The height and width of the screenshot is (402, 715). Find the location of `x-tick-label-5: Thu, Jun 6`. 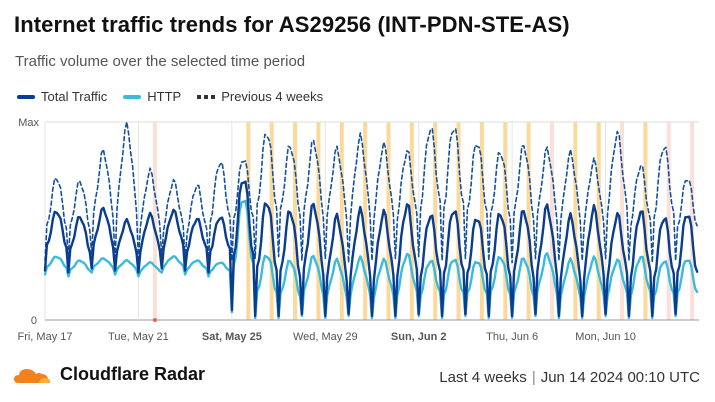

x-tick-label-5: Thu, Jun 6 is located at coordinates (512, 337).